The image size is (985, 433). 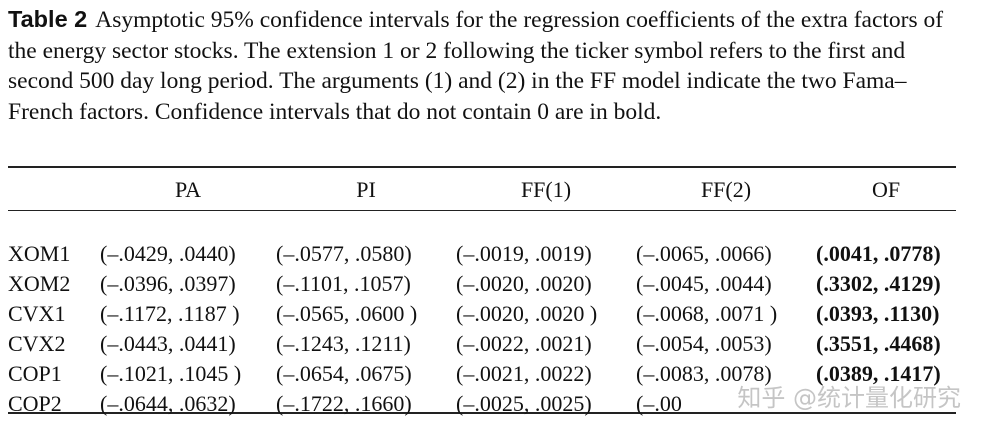 I want to click on ticker-cell: XOM2, so click(x=39, y=283).